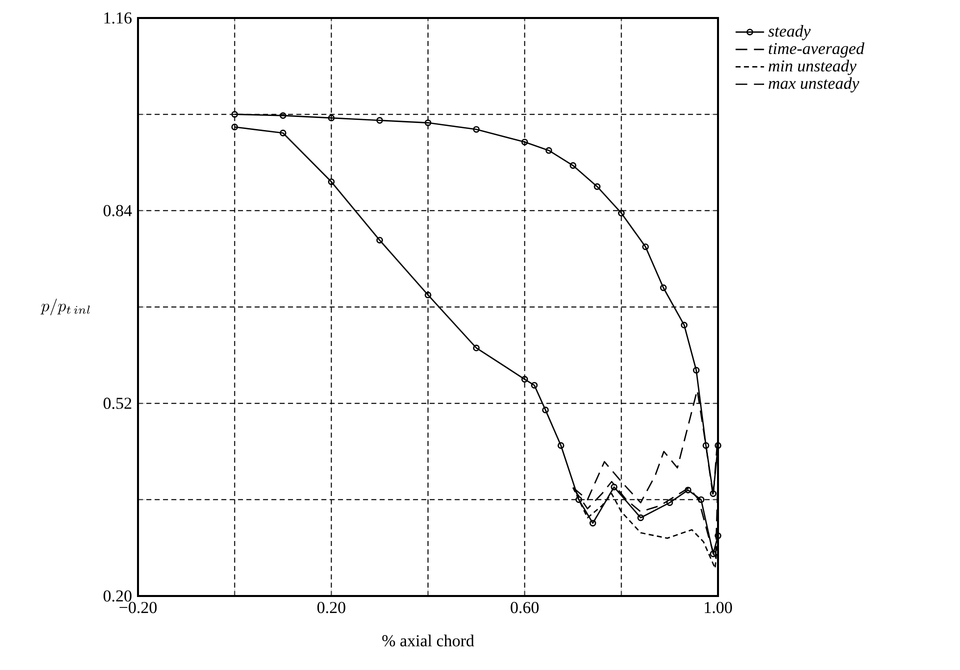 The width and height of the screenshot is (960, 670). Describe the element at coordinates (65, 307) in the screenshot. I see `y-axis-title: $p/p_{t\,inl}$` at that location.